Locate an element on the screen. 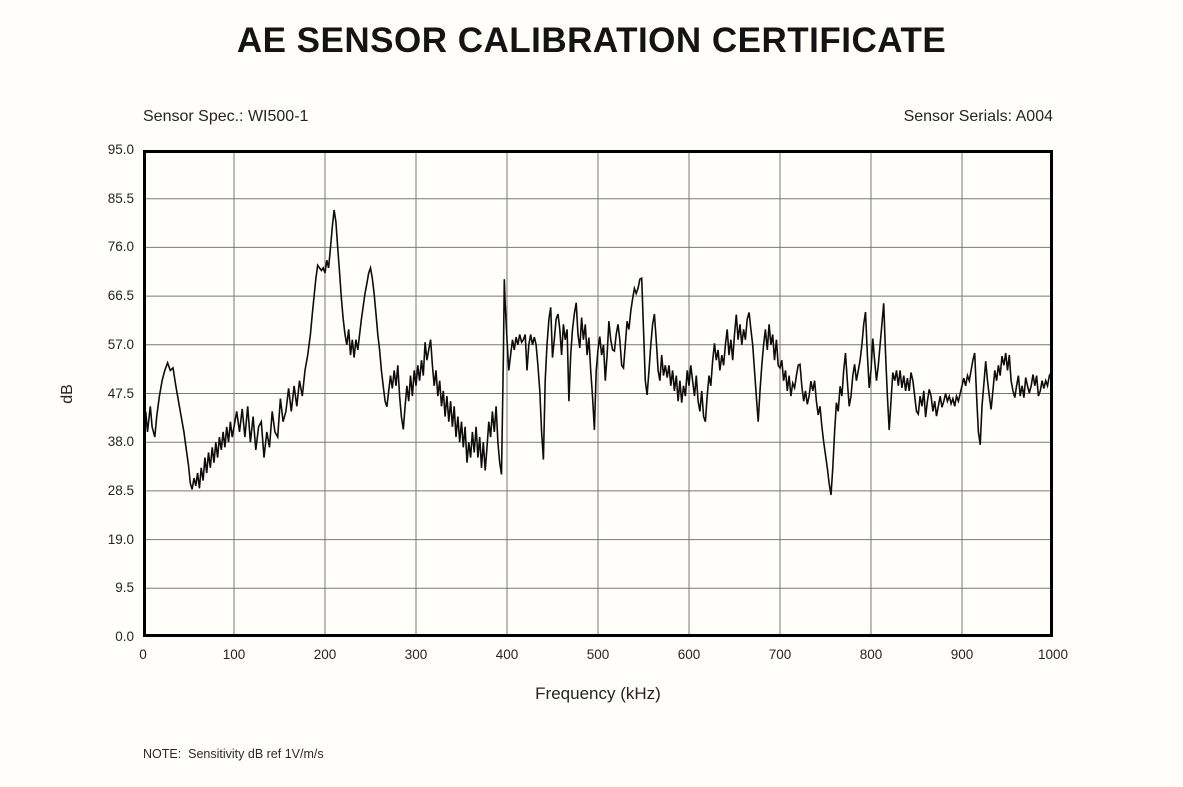 The height and width of the screenshot is (787, 1183). y-tick-label: 85.5 is located at coordinates (120, 198).